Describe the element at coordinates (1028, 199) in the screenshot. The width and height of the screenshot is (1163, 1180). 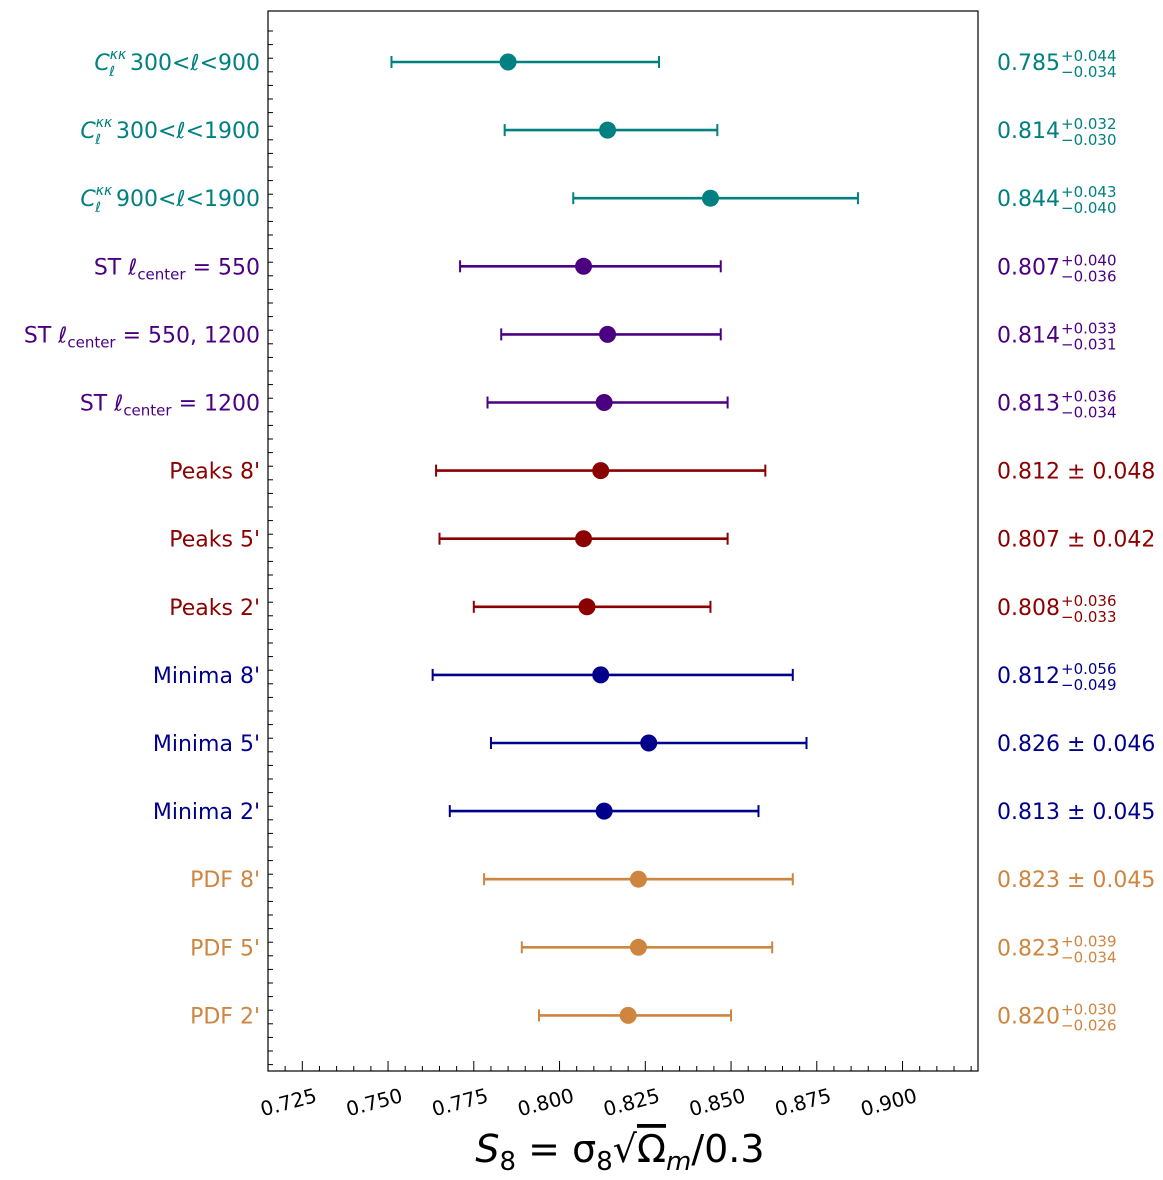
I see `row-value: 0.844` at that location.